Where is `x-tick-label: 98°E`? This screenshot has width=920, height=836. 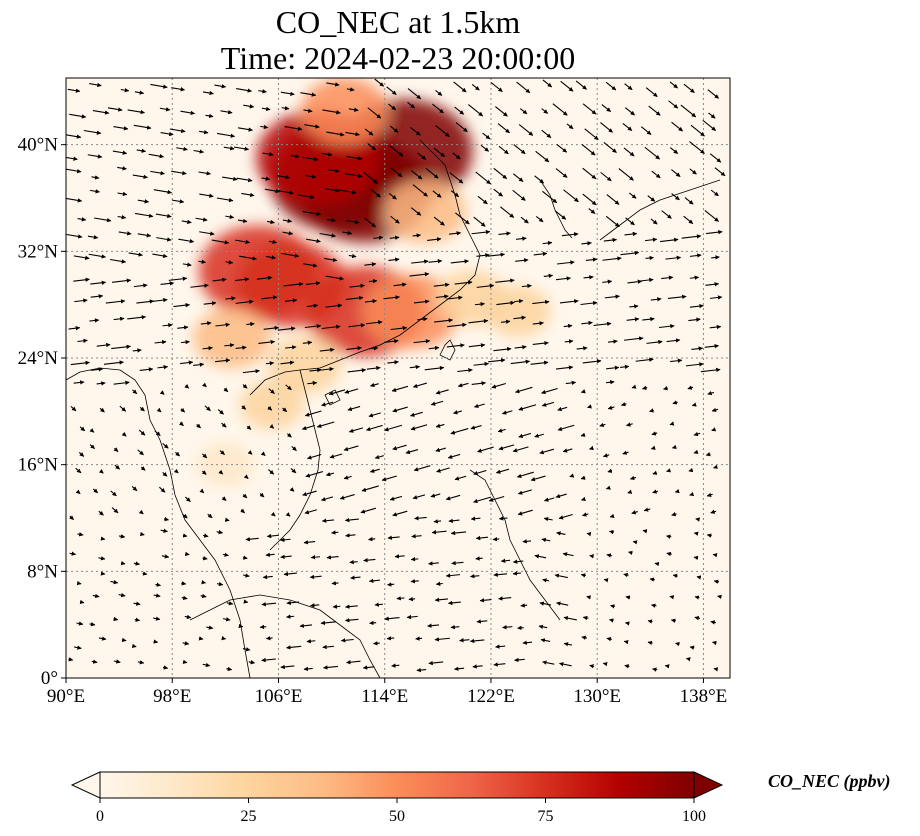 x-tick-label: 98°E is located at coordinates (172, 696).